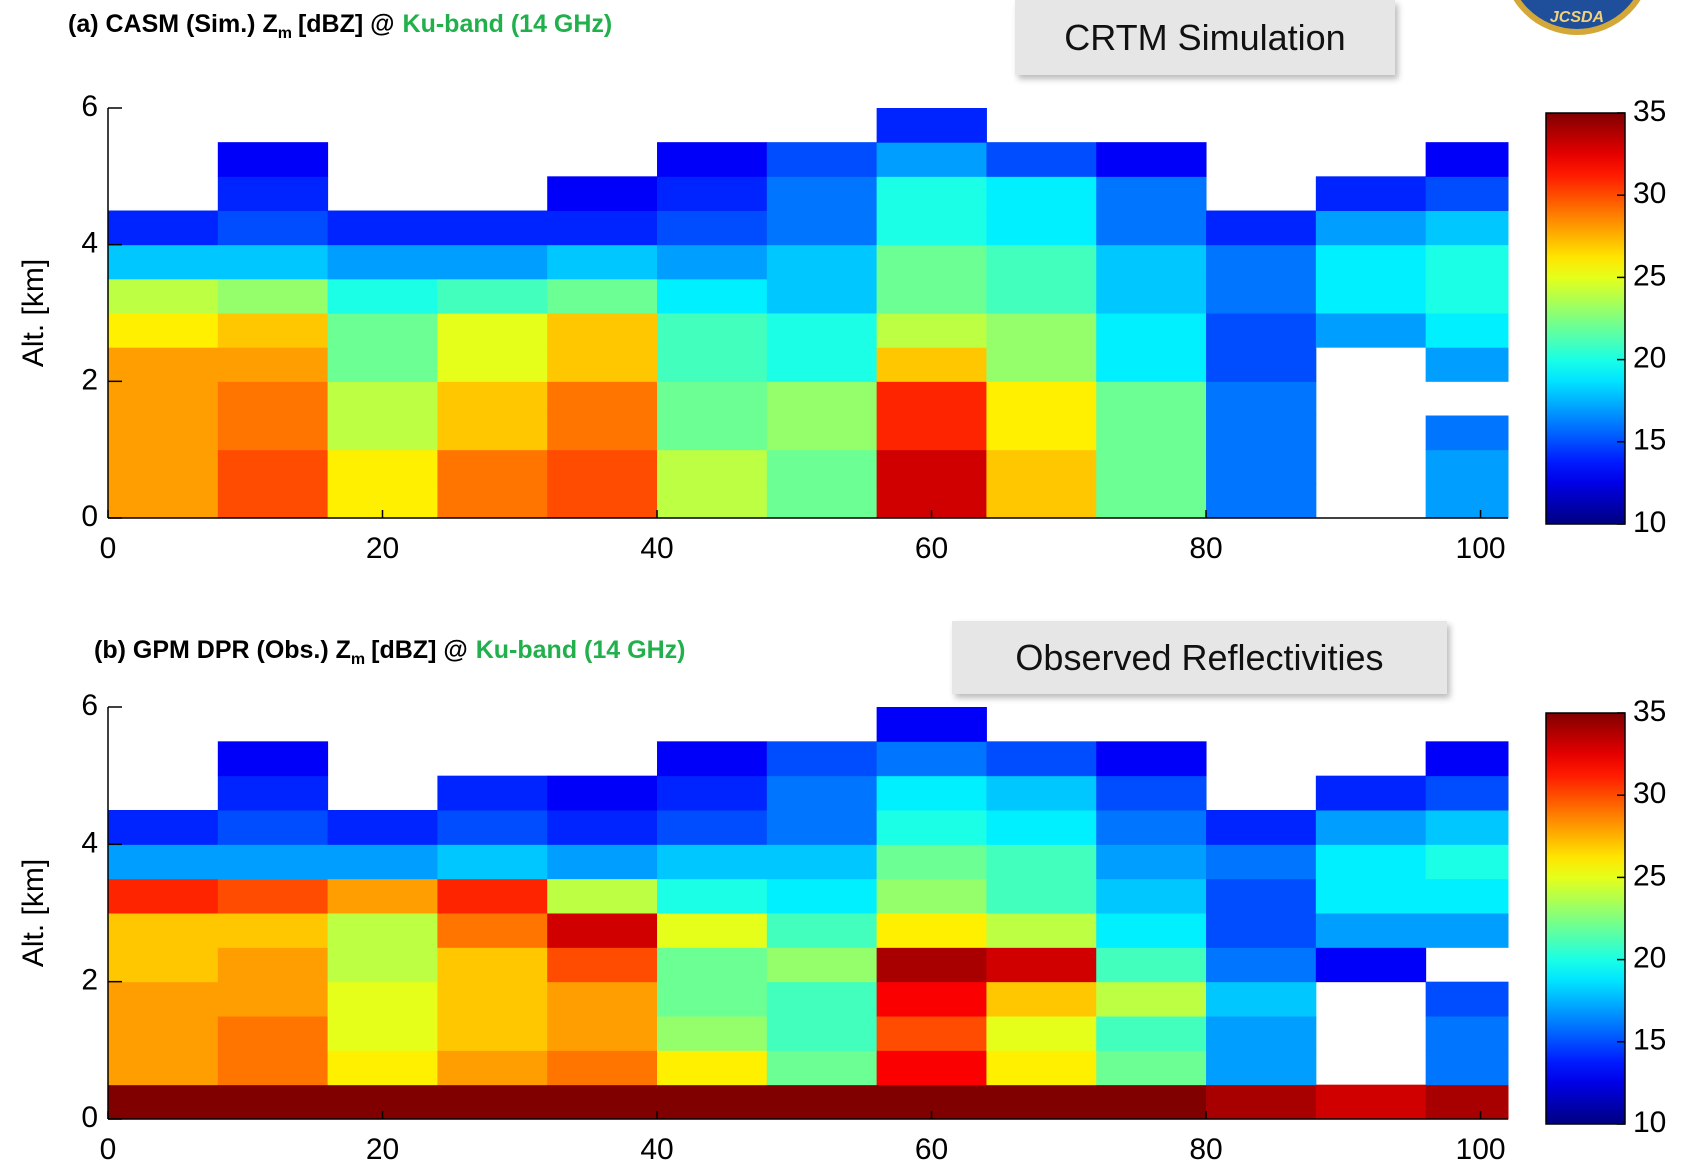 The image size is (1687, 1164). What do you see at coordinates (1649, 111) in the screenshot?
I see `colorbar-tick-label: 35` at bounding box center [1649, 111].